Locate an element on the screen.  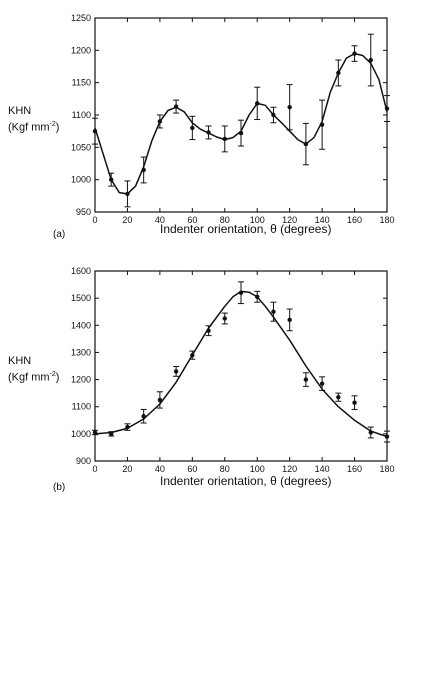
y-tick-label: 900 is located at coordinates (83, 461).